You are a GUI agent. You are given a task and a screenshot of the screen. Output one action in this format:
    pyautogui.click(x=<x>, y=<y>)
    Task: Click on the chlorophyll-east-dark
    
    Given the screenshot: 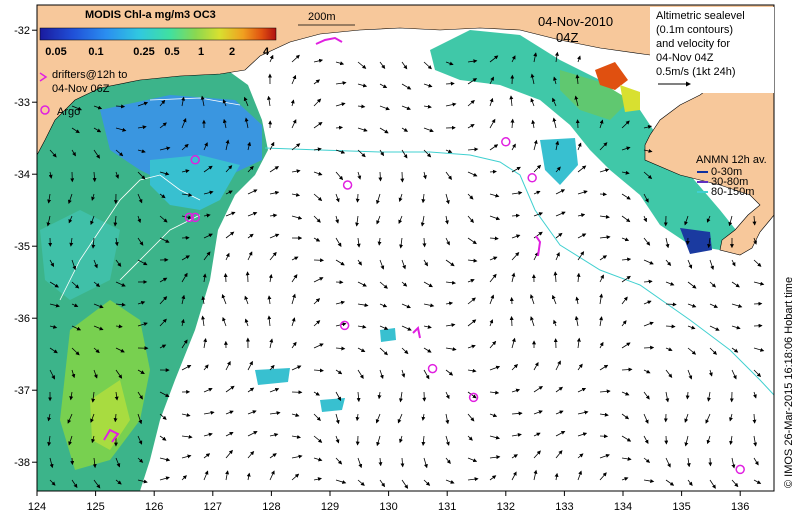 What is the action you would take?
    pyautogui.click(x=696, y=241)
    